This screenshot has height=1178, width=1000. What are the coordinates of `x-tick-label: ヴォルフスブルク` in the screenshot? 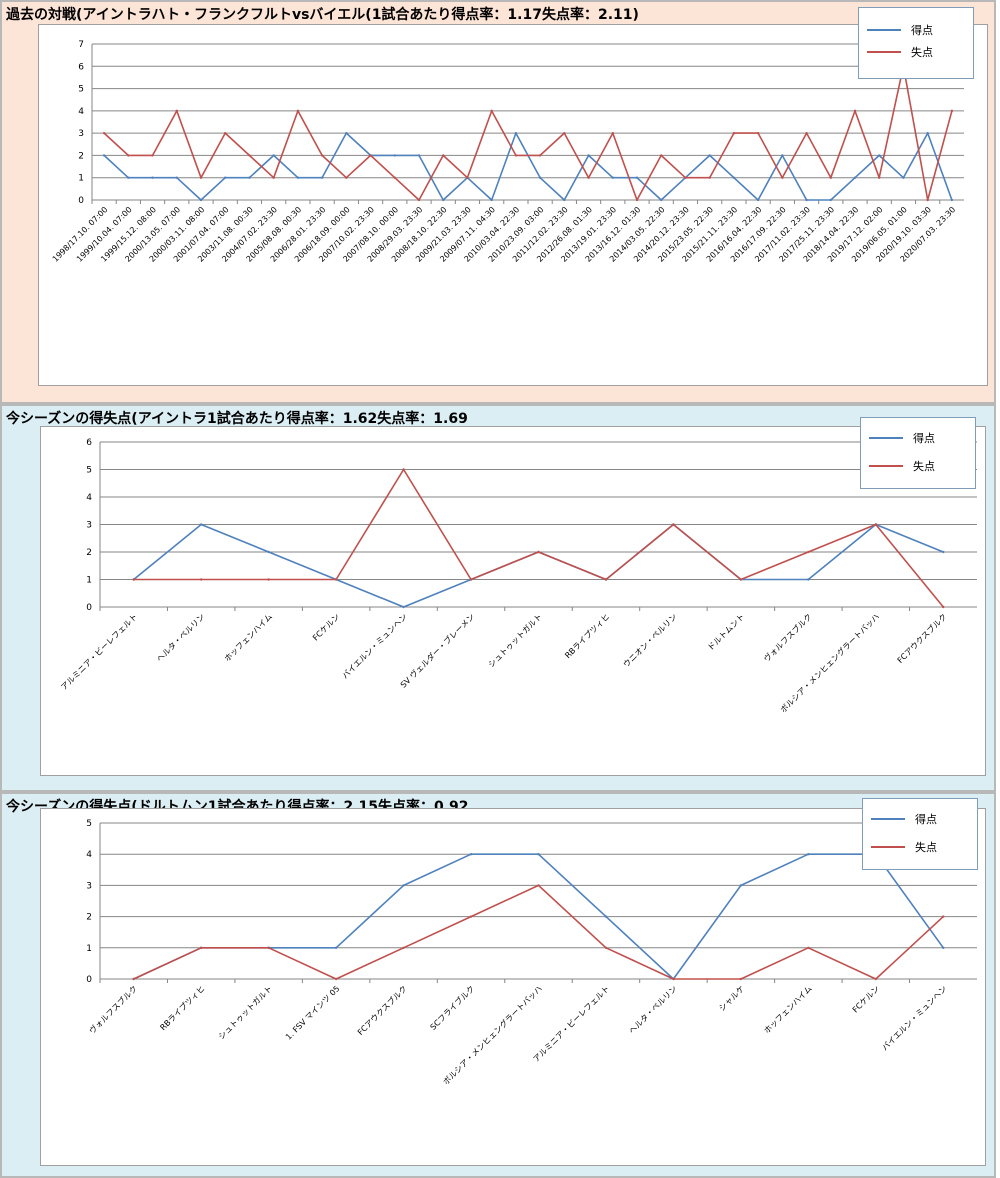 It's located at (787, 637).